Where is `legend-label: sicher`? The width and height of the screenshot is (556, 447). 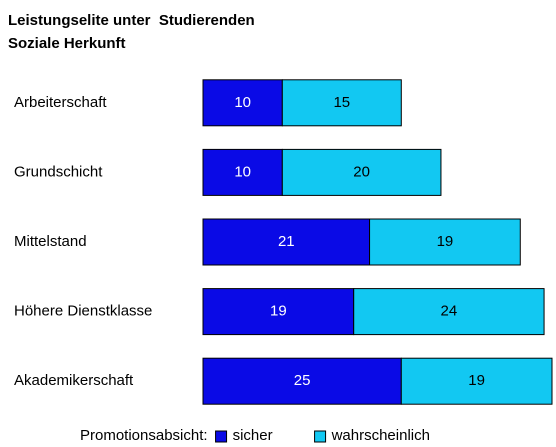 legend-label: sicher is located at coordinates (253, 435).